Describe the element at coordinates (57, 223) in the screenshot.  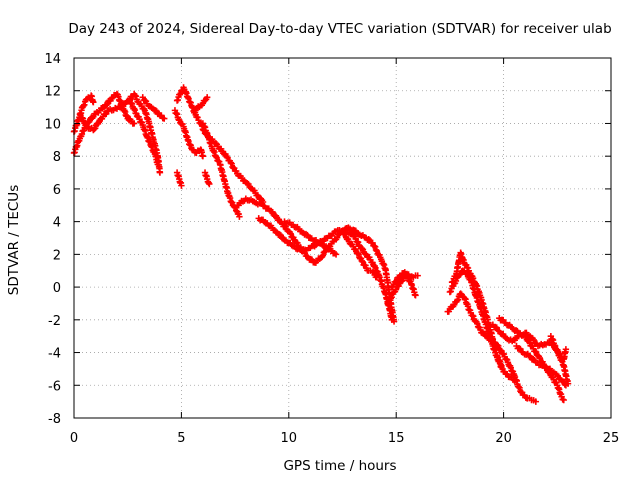
I see `y-tick-label: 4` at that location.